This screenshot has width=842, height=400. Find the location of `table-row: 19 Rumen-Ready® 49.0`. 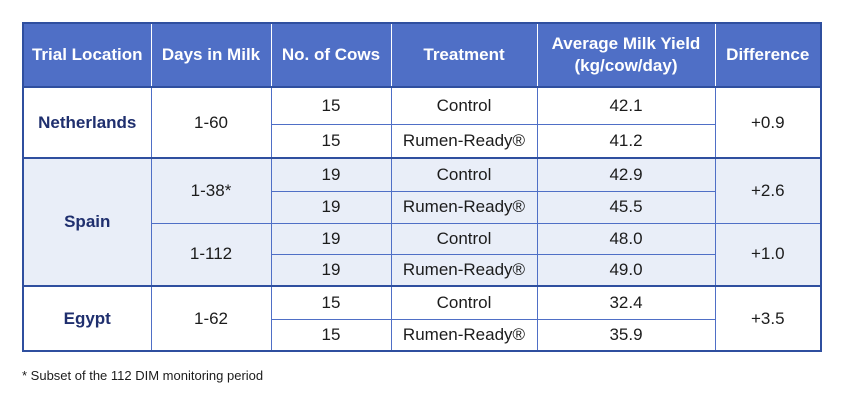

table-row: 19 Rumen-Ready® 49.0 is located at coordinates (422, 270).